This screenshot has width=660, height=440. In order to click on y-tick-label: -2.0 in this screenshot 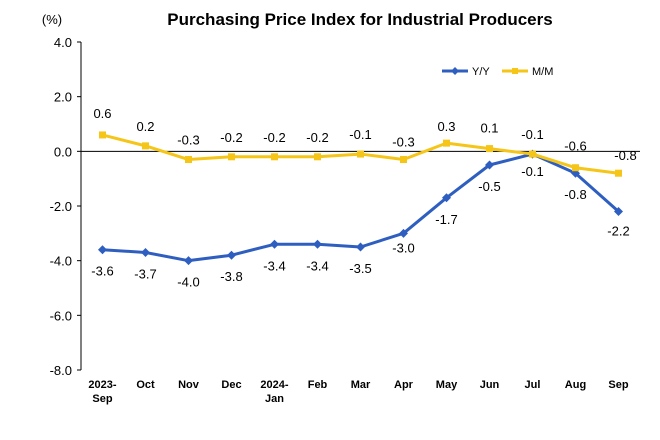, I will do `click(61, 206)`.